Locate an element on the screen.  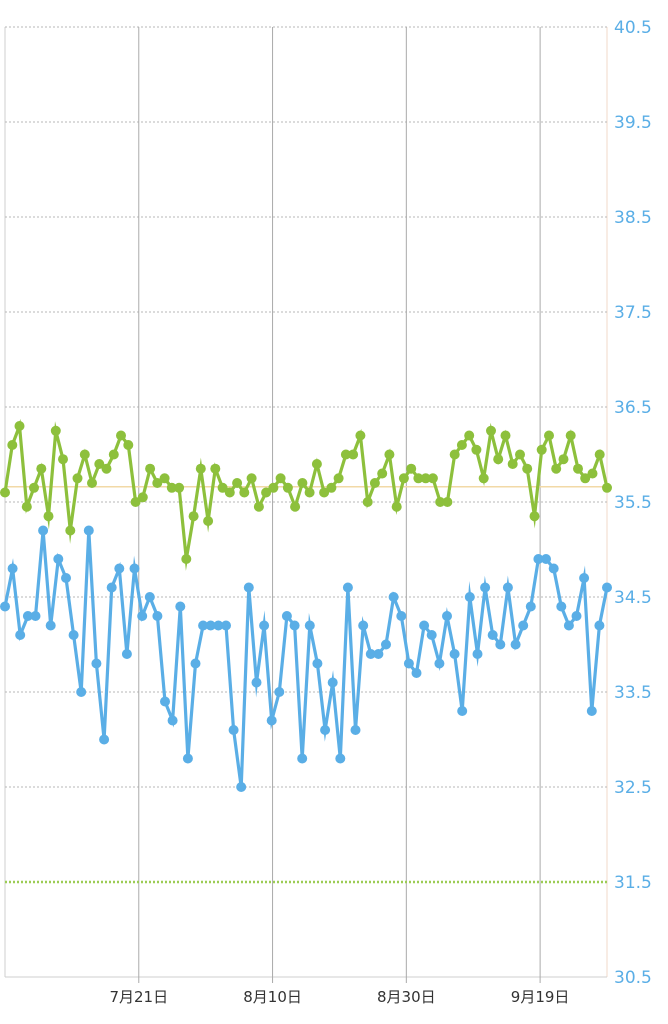
y-tick-label: 33.5 is located at coordinates (633, 693).